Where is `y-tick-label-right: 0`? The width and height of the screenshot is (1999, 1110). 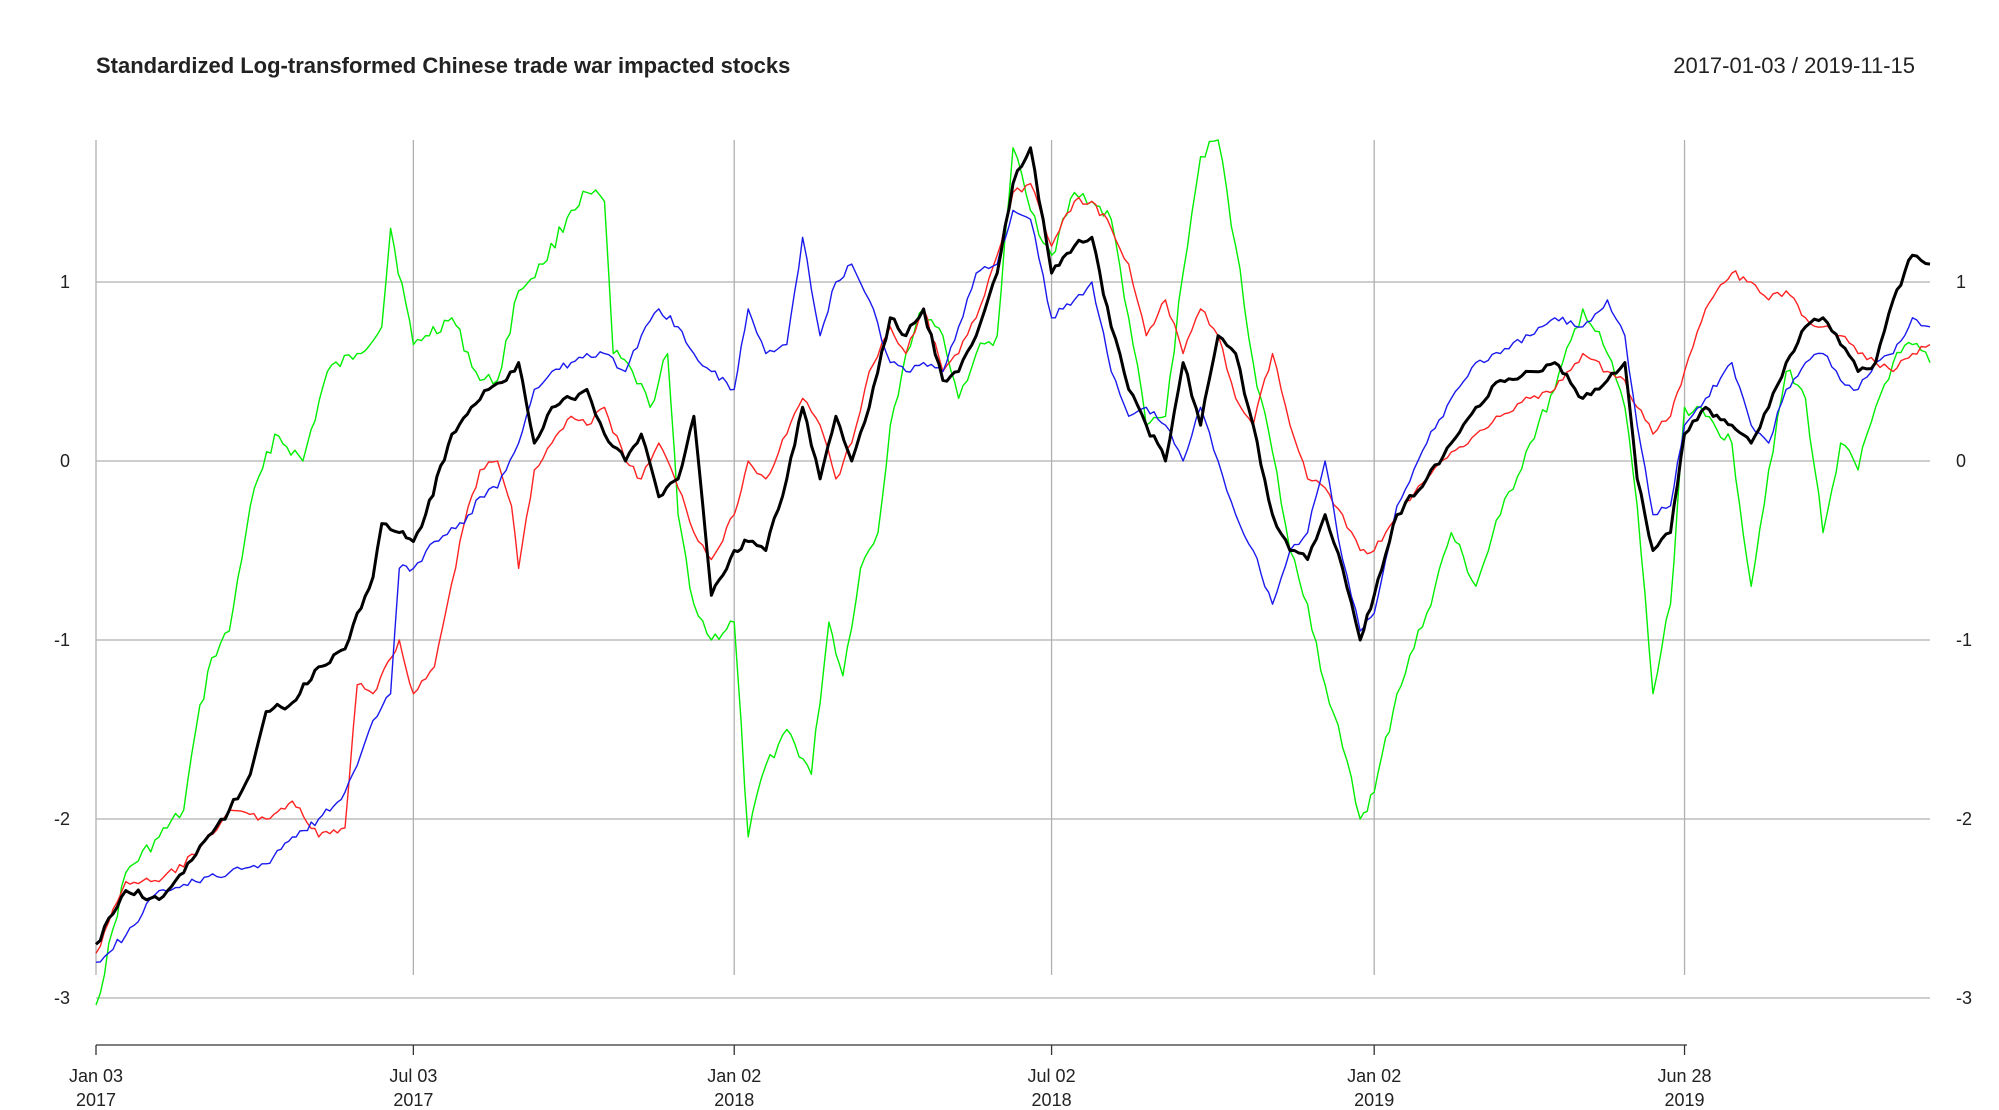
y-tick-label-right: 0 is located at coordinates (1961, 461).